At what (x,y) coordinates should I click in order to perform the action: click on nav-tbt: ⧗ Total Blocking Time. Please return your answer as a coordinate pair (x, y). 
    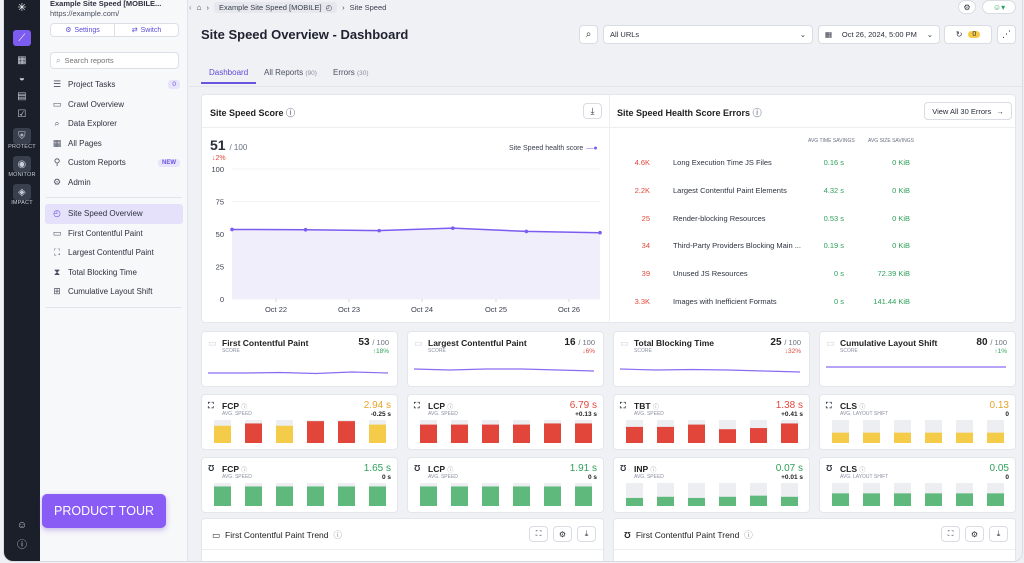
    Looking at the image, I should click on (114, 273).